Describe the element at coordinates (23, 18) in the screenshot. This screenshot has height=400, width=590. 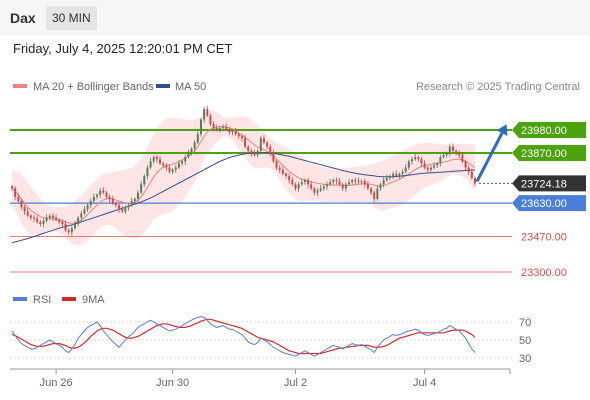
I see `symbol-label: Dax` at that location.